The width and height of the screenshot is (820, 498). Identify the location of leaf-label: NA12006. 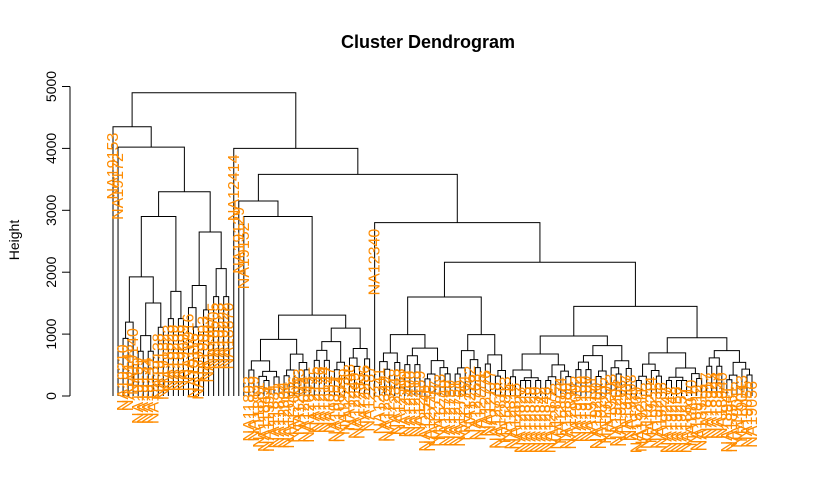
(294, 409).